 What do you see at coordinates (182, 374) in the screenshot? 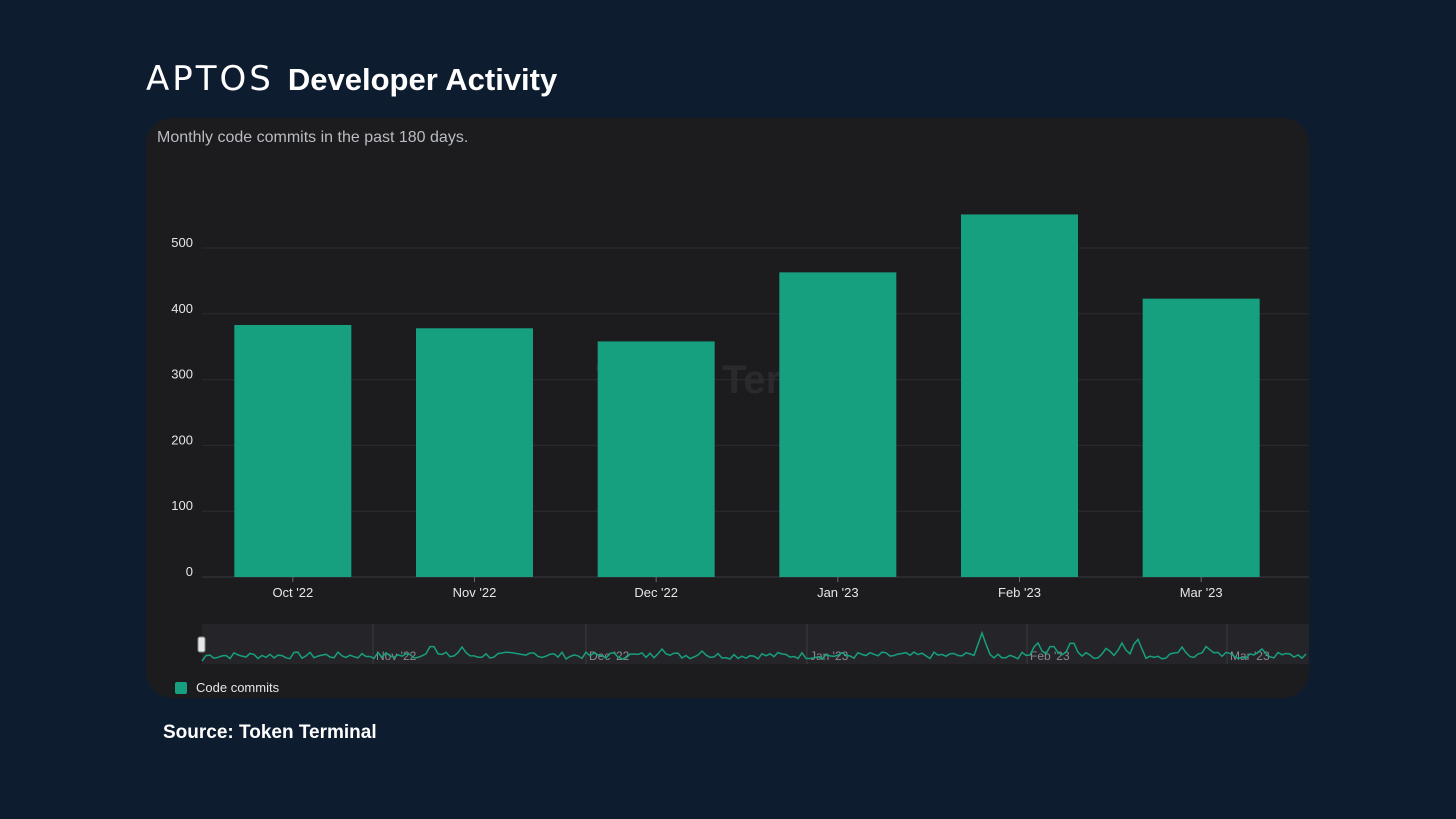
I see `y-tick-label: 300` at bounding box center [182, 374].